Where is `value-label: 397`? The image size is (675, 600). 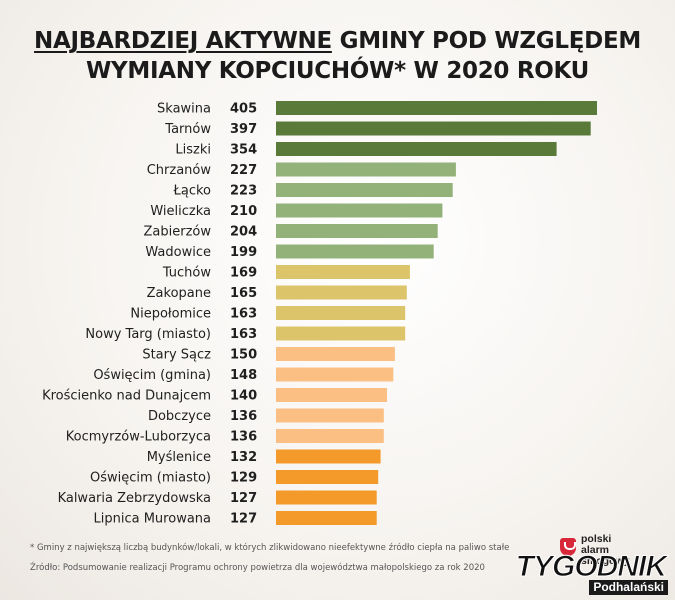
value-label: 397 is located at coordinates (243, 129).